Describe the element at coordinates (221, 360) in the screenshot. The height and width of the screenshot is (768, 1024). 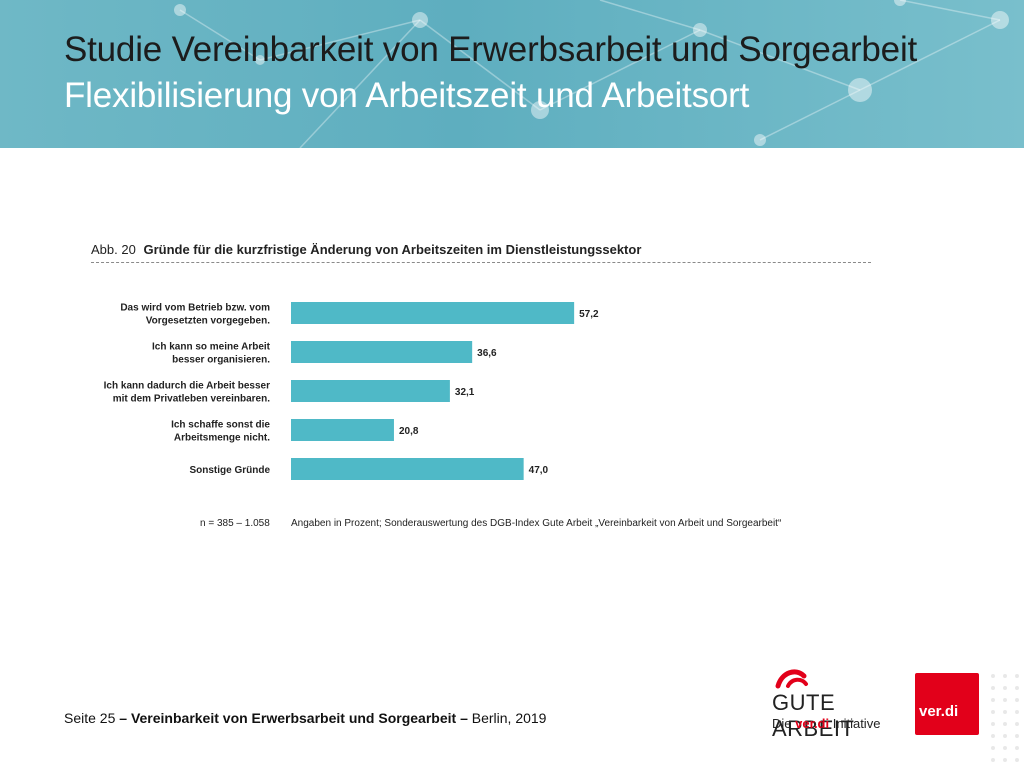
I see `category-label-1-line-1: besser organisieren.` at that location.